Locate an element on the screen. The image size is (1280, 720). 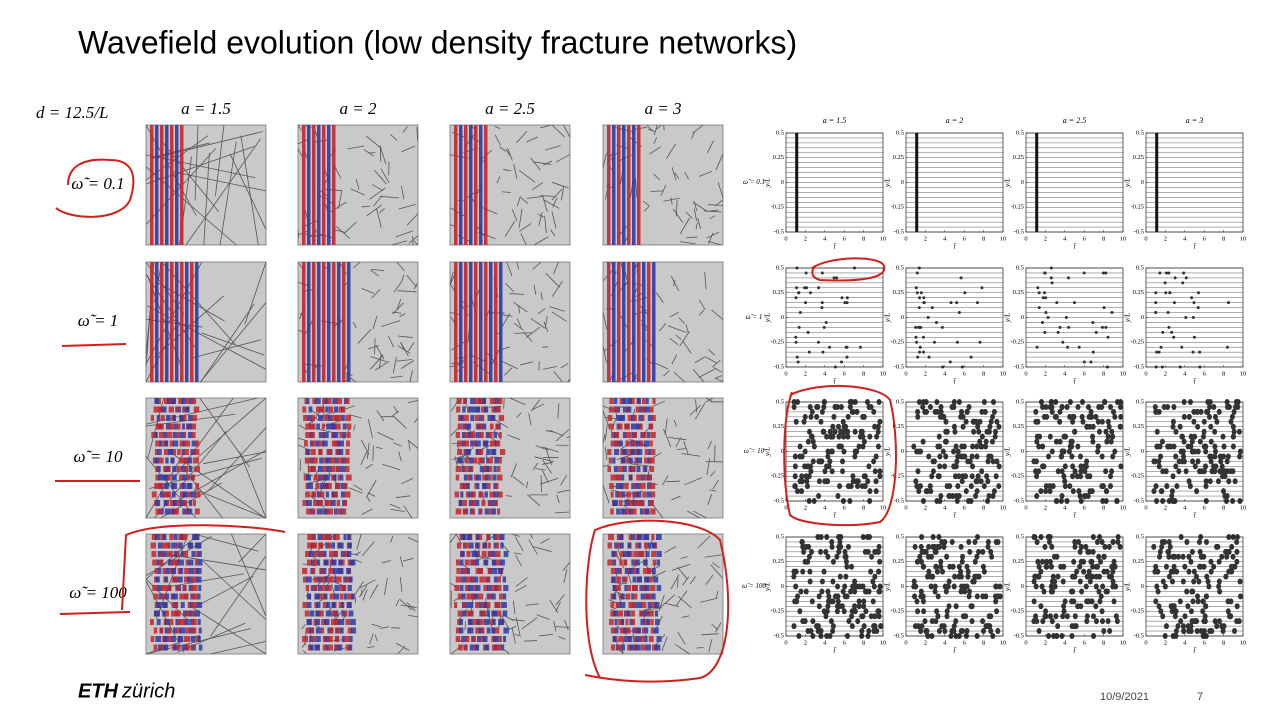
wave-stripe is located at coordinates (629, 322).